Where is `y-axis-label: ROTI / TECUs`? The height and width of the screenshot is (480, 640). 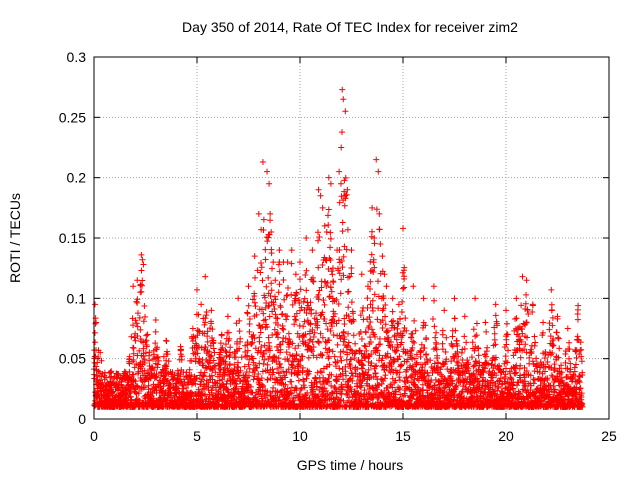
y-axis-label: ROTI / TECUs is located at coordinates (15, 238).